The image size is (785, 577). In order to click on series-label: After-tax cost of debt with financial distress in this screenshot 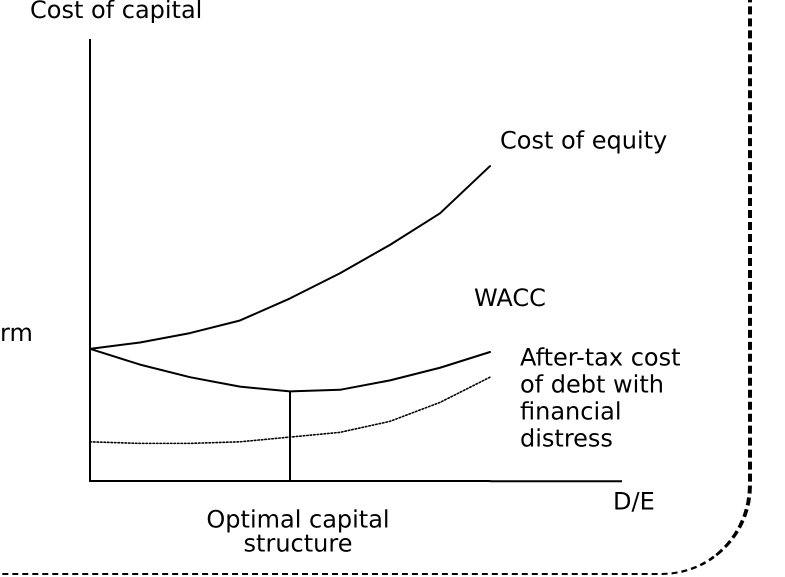, I will do `click(600, 397)`.